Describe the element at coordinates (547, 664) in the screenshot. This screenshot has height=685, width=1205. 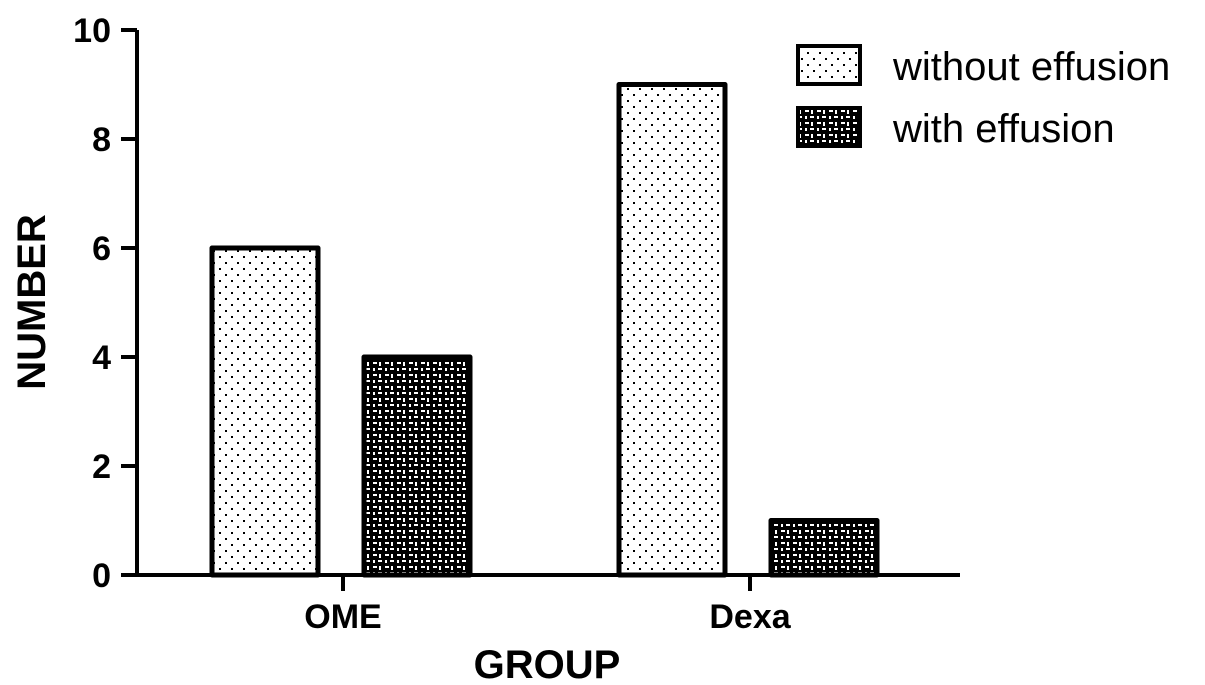
I see `x-axis-title: GROUP` at that location.